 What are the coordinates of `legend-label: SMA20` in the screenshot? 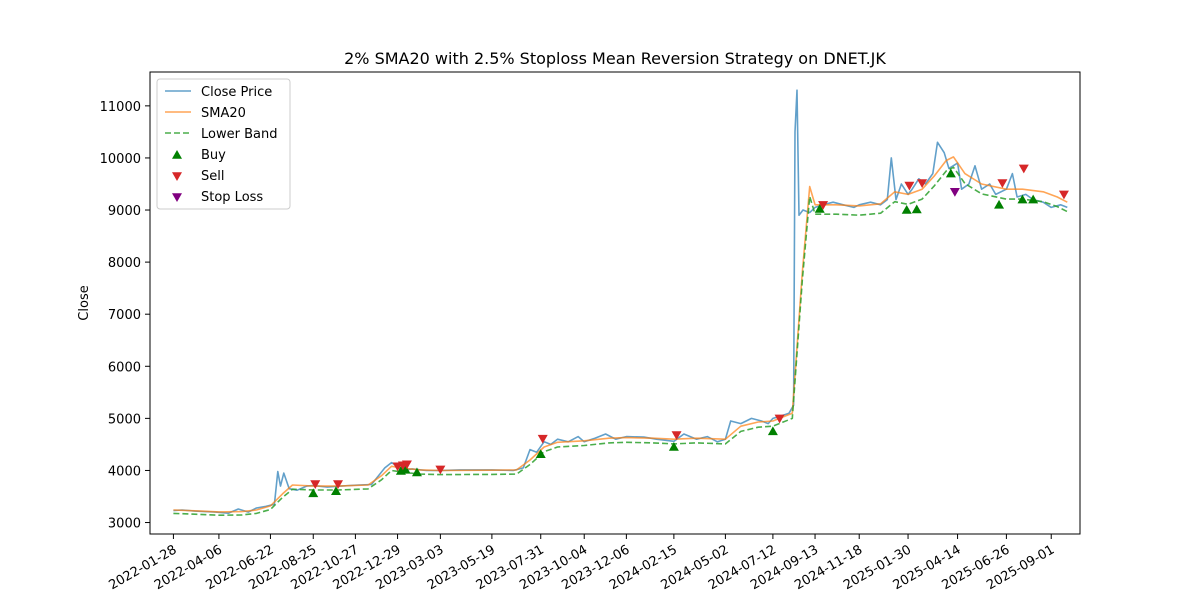 It's located at (223, 113).